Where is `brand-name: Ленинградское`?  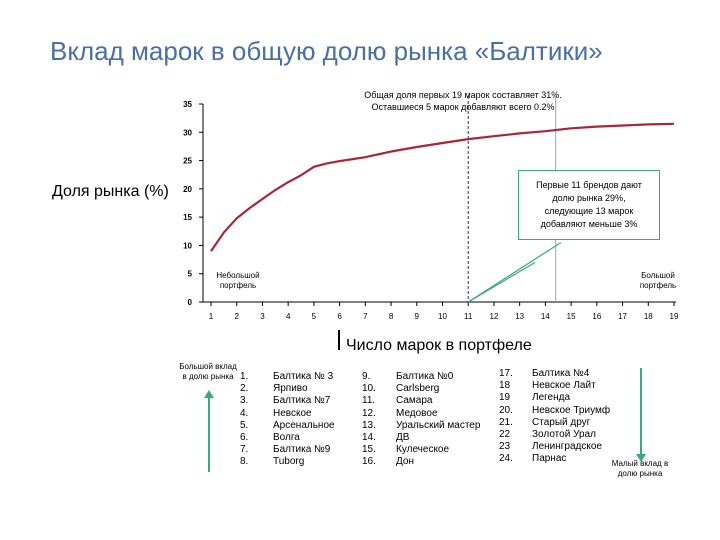
brand-name: Ленинградское is located at coordinates (567, 447).